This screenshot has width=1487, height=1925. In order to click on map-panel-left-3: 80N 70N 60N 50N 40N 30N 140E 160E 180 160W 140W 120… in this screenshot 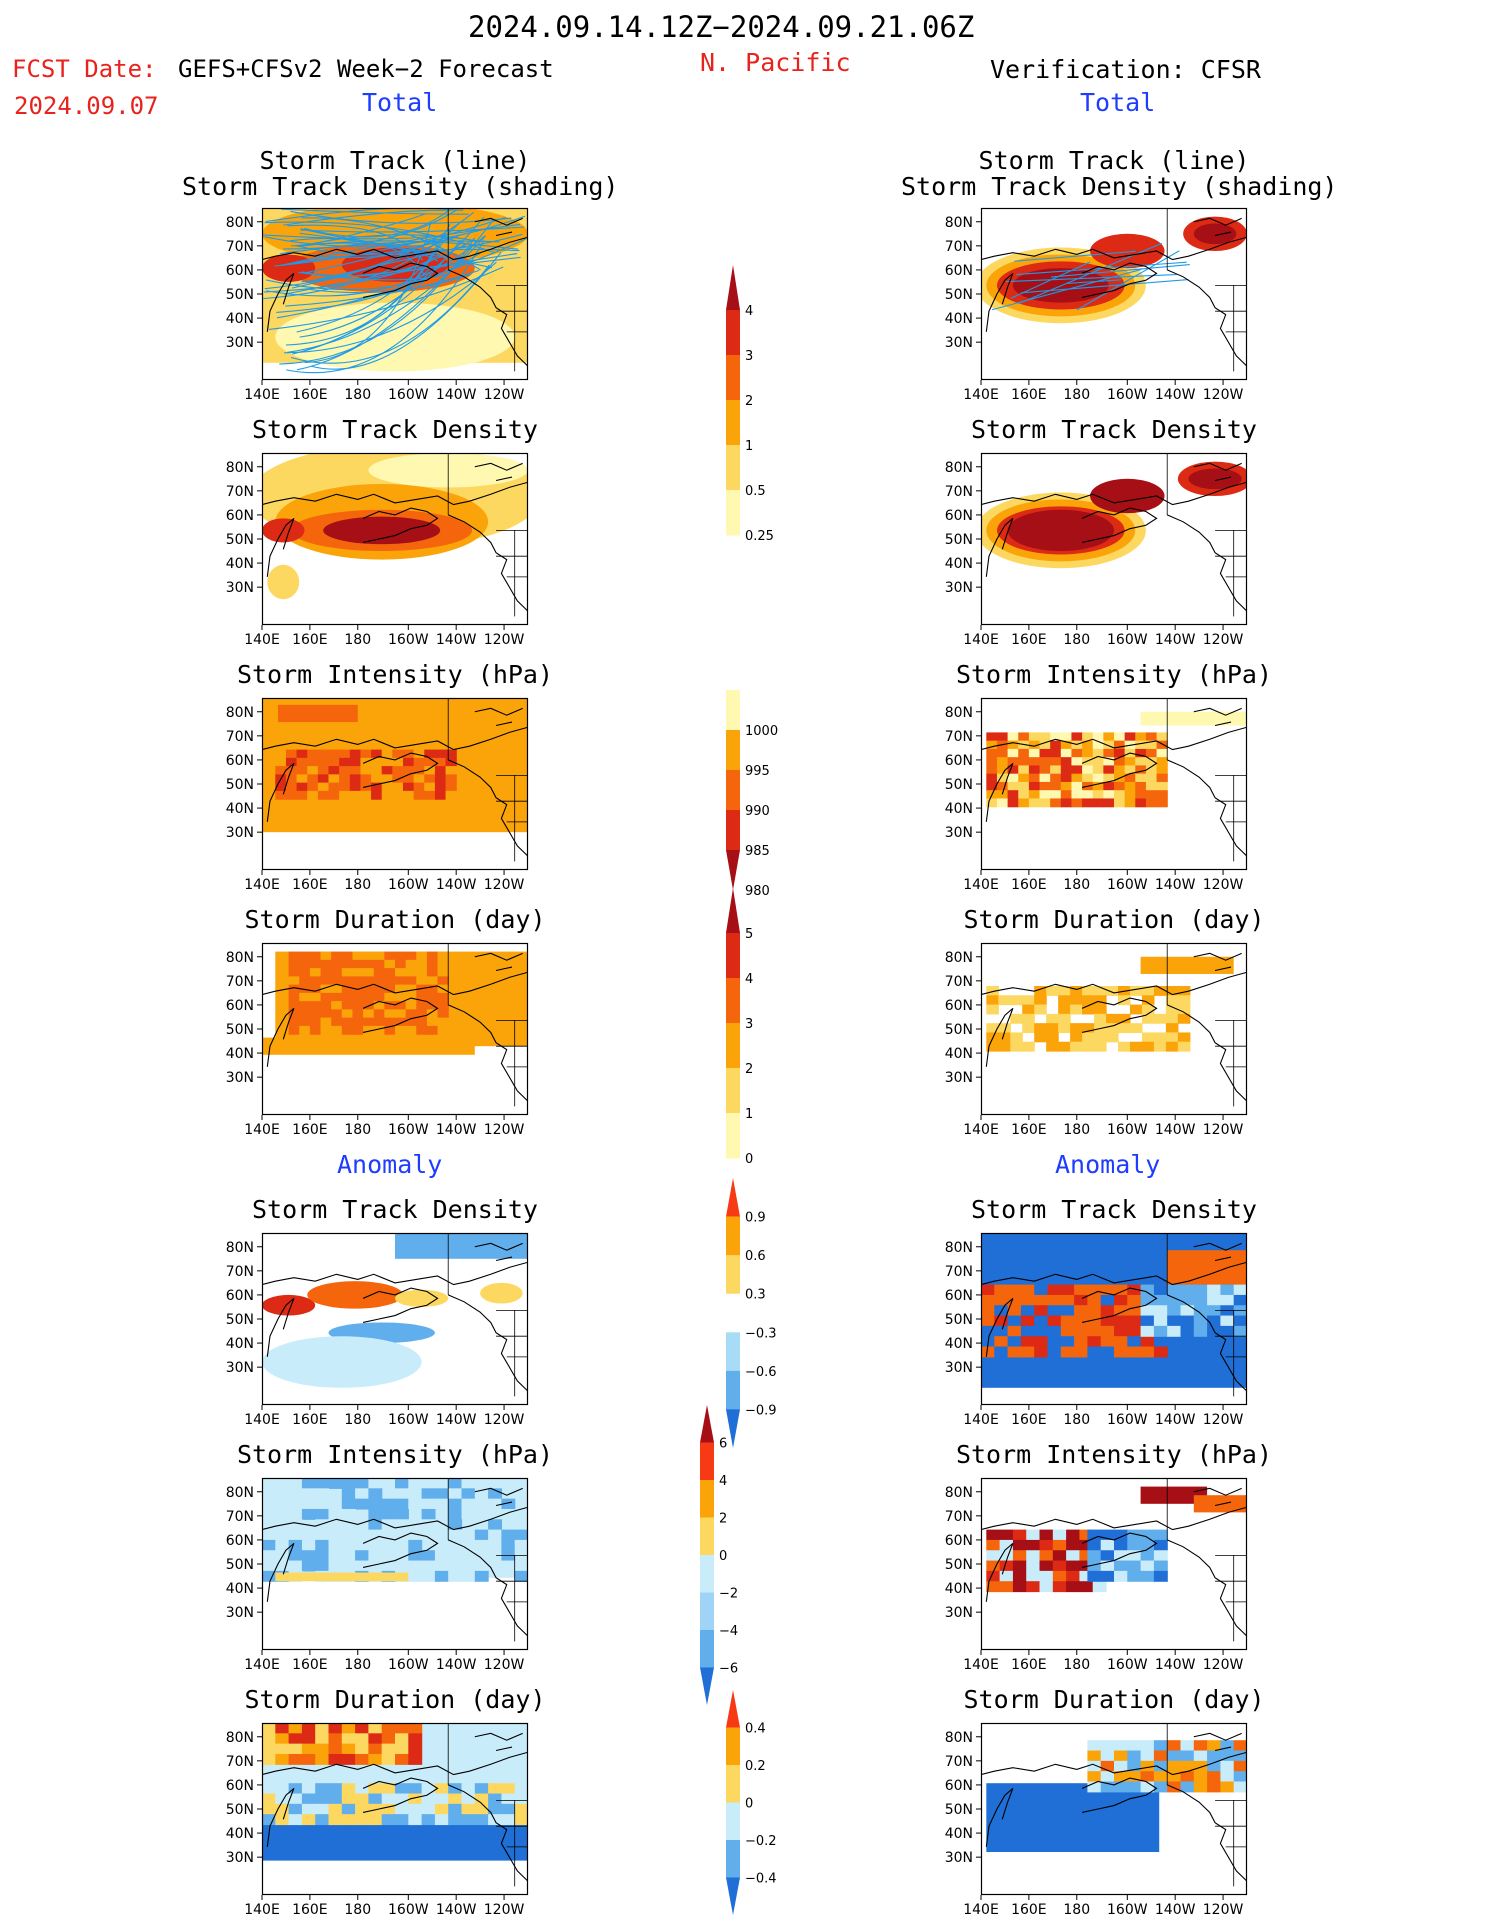, I will do `click(377, 1040)`.